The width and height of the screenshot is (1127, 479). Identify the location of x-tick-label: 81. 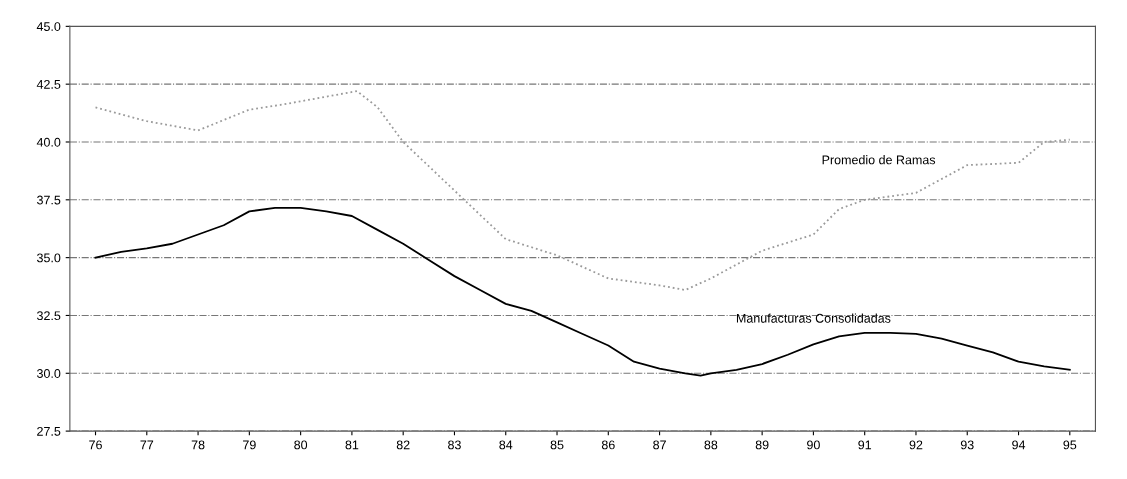
(352, 445).